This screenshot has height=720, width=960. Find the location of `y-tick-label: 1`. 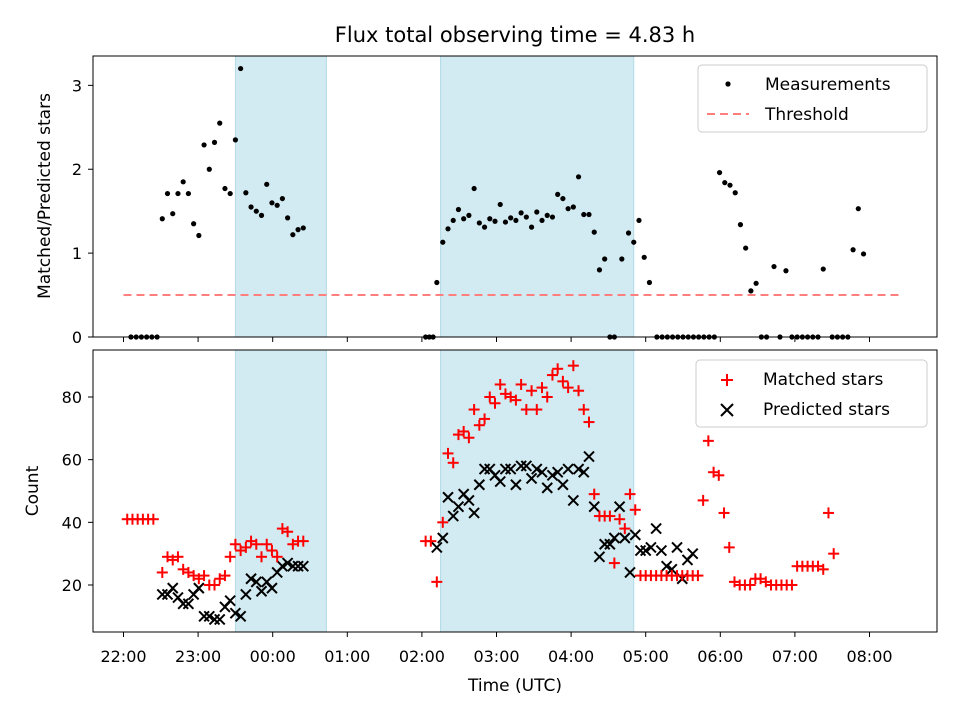

y-tick-label: 1 is located at coordinates (77, 253).